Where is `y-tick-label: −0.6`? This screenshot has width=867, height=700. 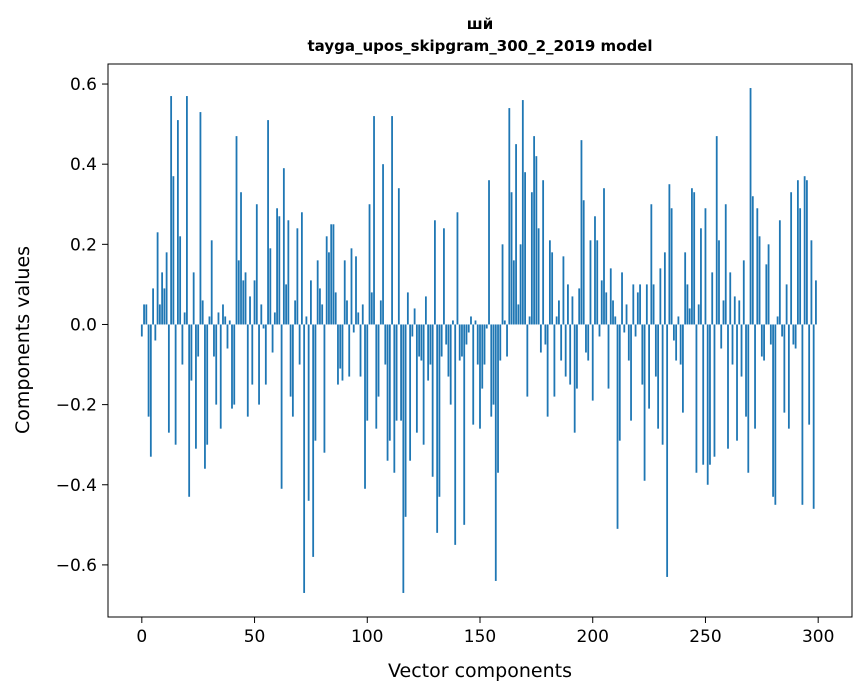 y-tick-label: −0.6 is located at coordinates (76, 566).